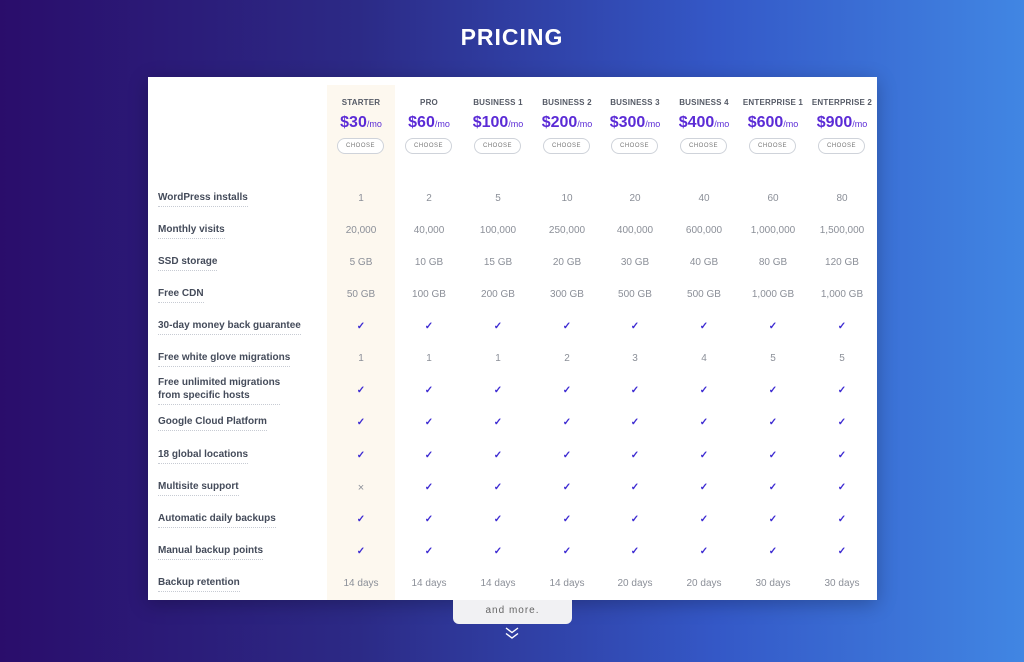 This screenshot has height=662, width=1024. What do you see at coordinates (635, 358) in the screenshot?
I see `feature-value: 3` at bounding box center [635, 358].